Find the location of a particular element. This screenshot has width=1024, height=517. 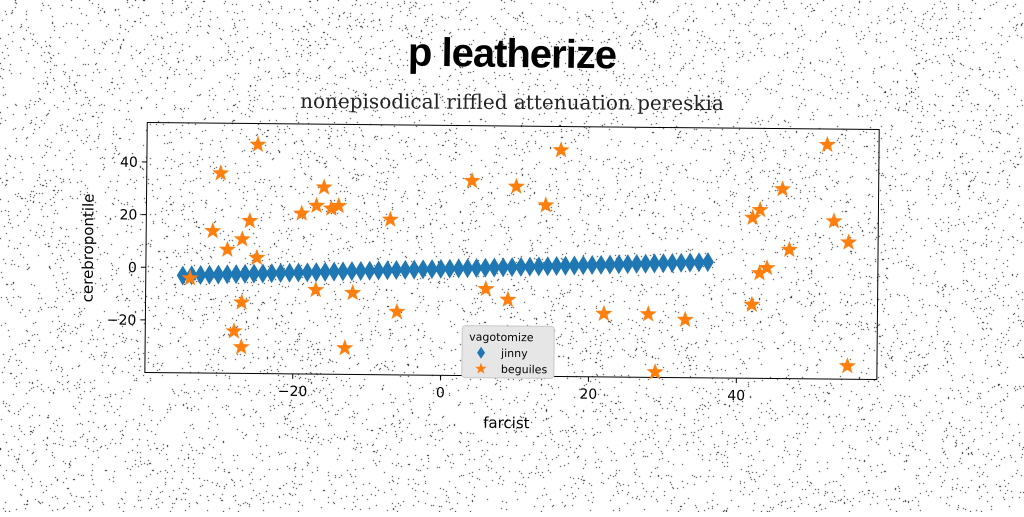

y-axis-label: cerebropontile is located at coordinates (88, 247).